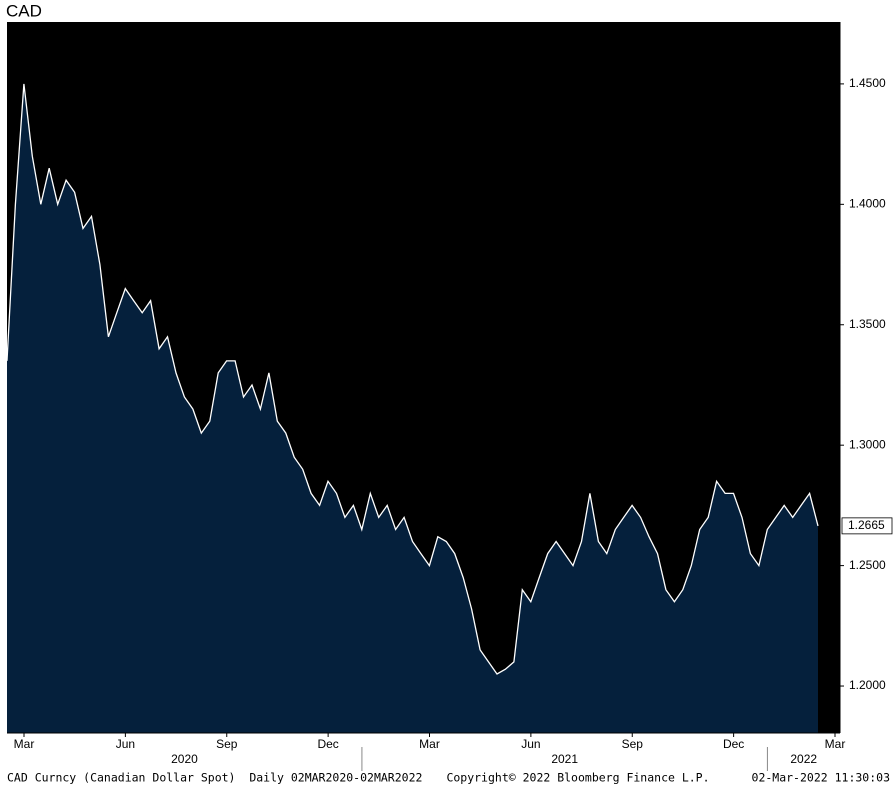 This screenshot has width=894, height=793. I want to click on y-tick-label: 1.3000, so click(867, 444).